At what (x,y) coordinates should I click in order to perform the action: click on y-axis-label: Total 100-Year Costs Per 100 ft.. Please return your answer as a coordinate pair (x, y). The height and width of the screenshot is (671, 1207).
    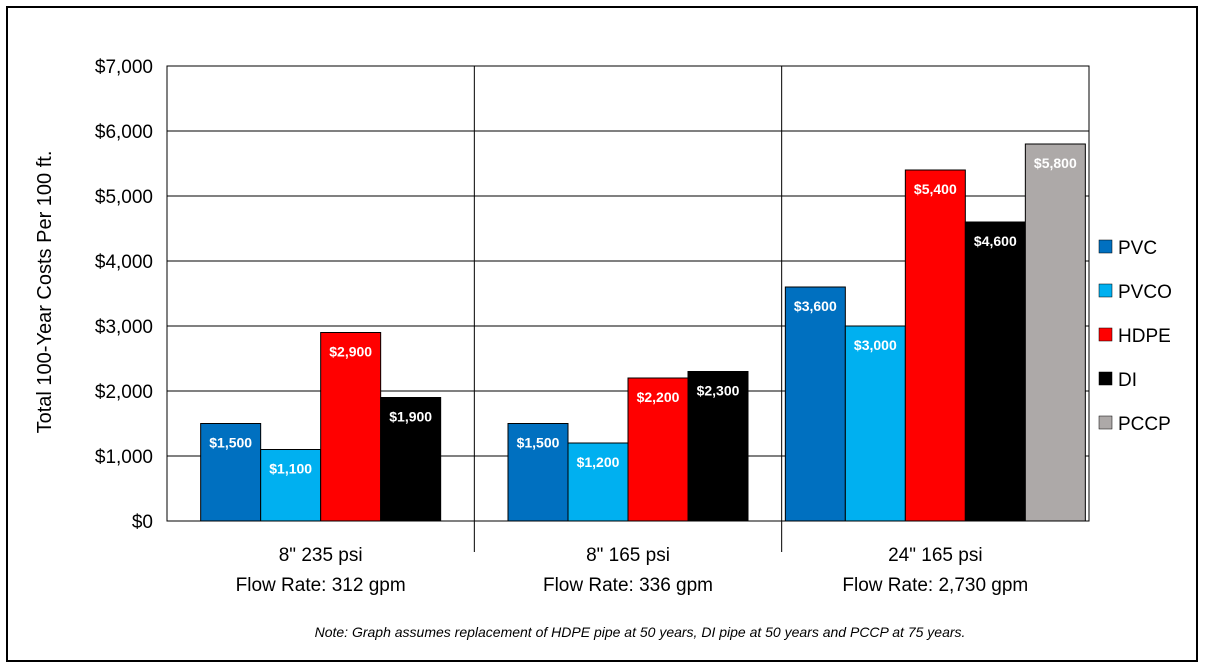
    Looking at the image, I should click on (45, 292).